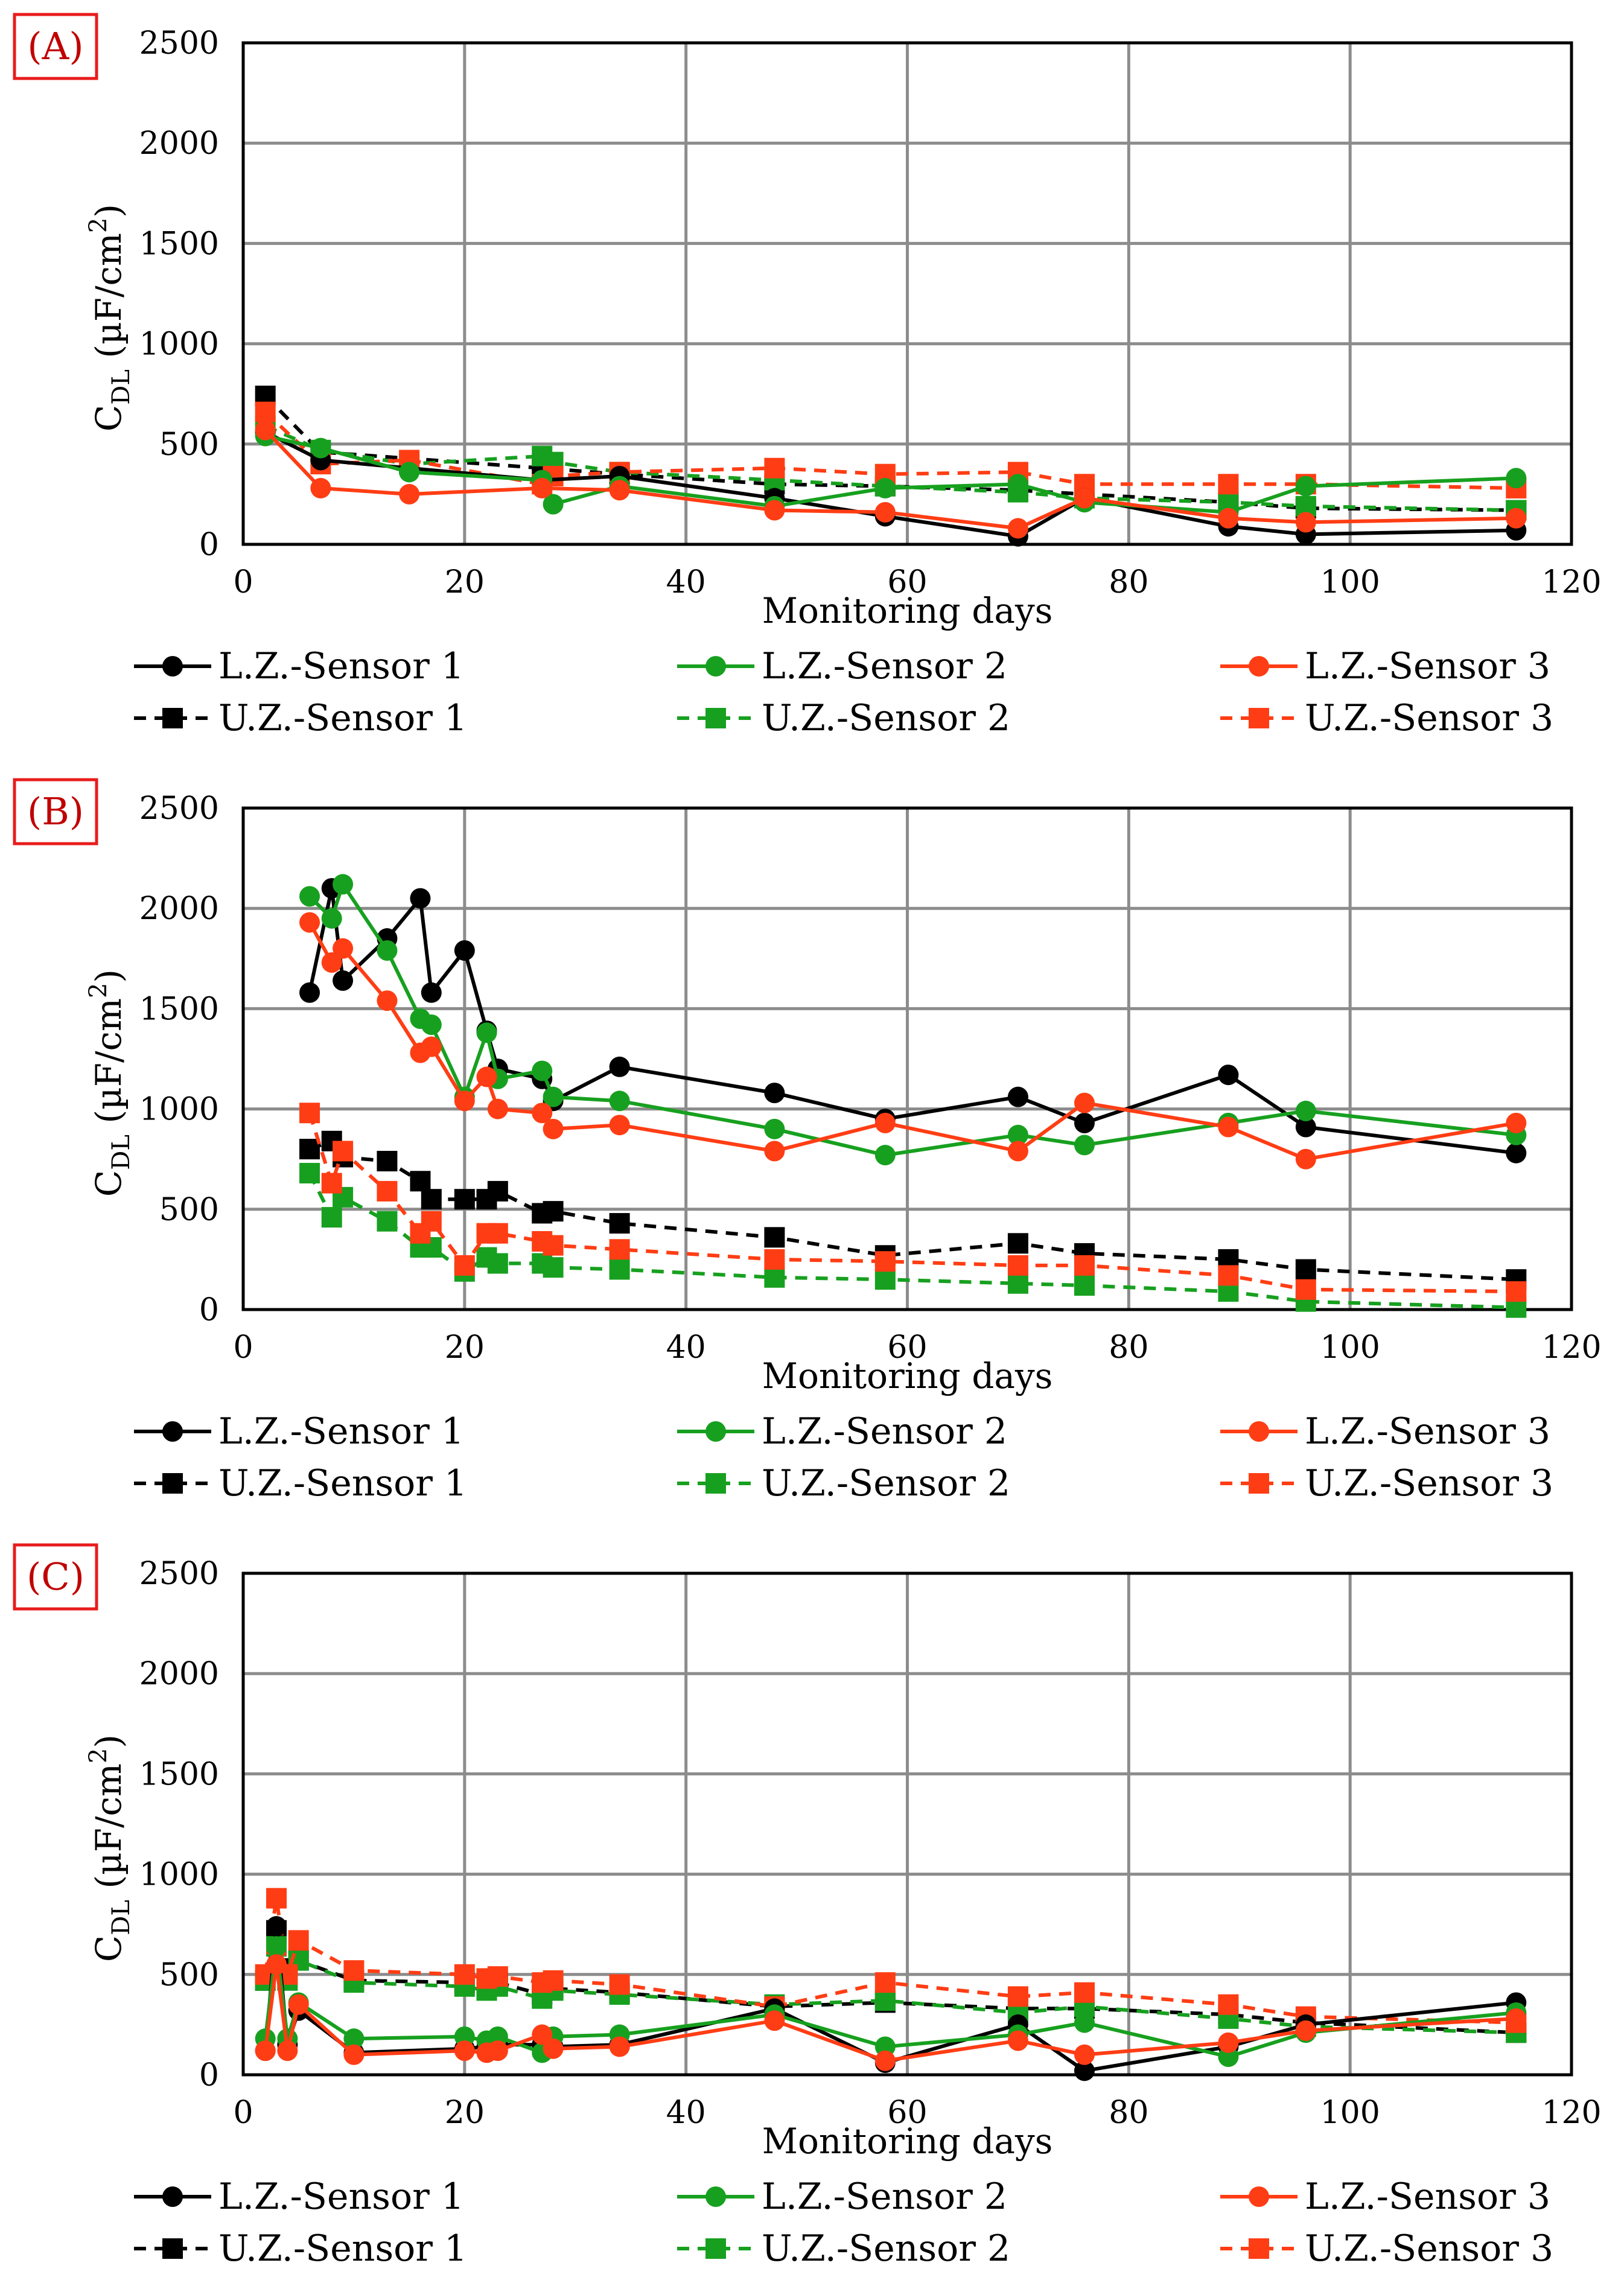 The width and height of the screenshot is (1624, 2286). What do you see at coordinates (1350, 2113) in the screenshot?
I see `x-tick-label: 100` at bounding box center [1350, 2113].